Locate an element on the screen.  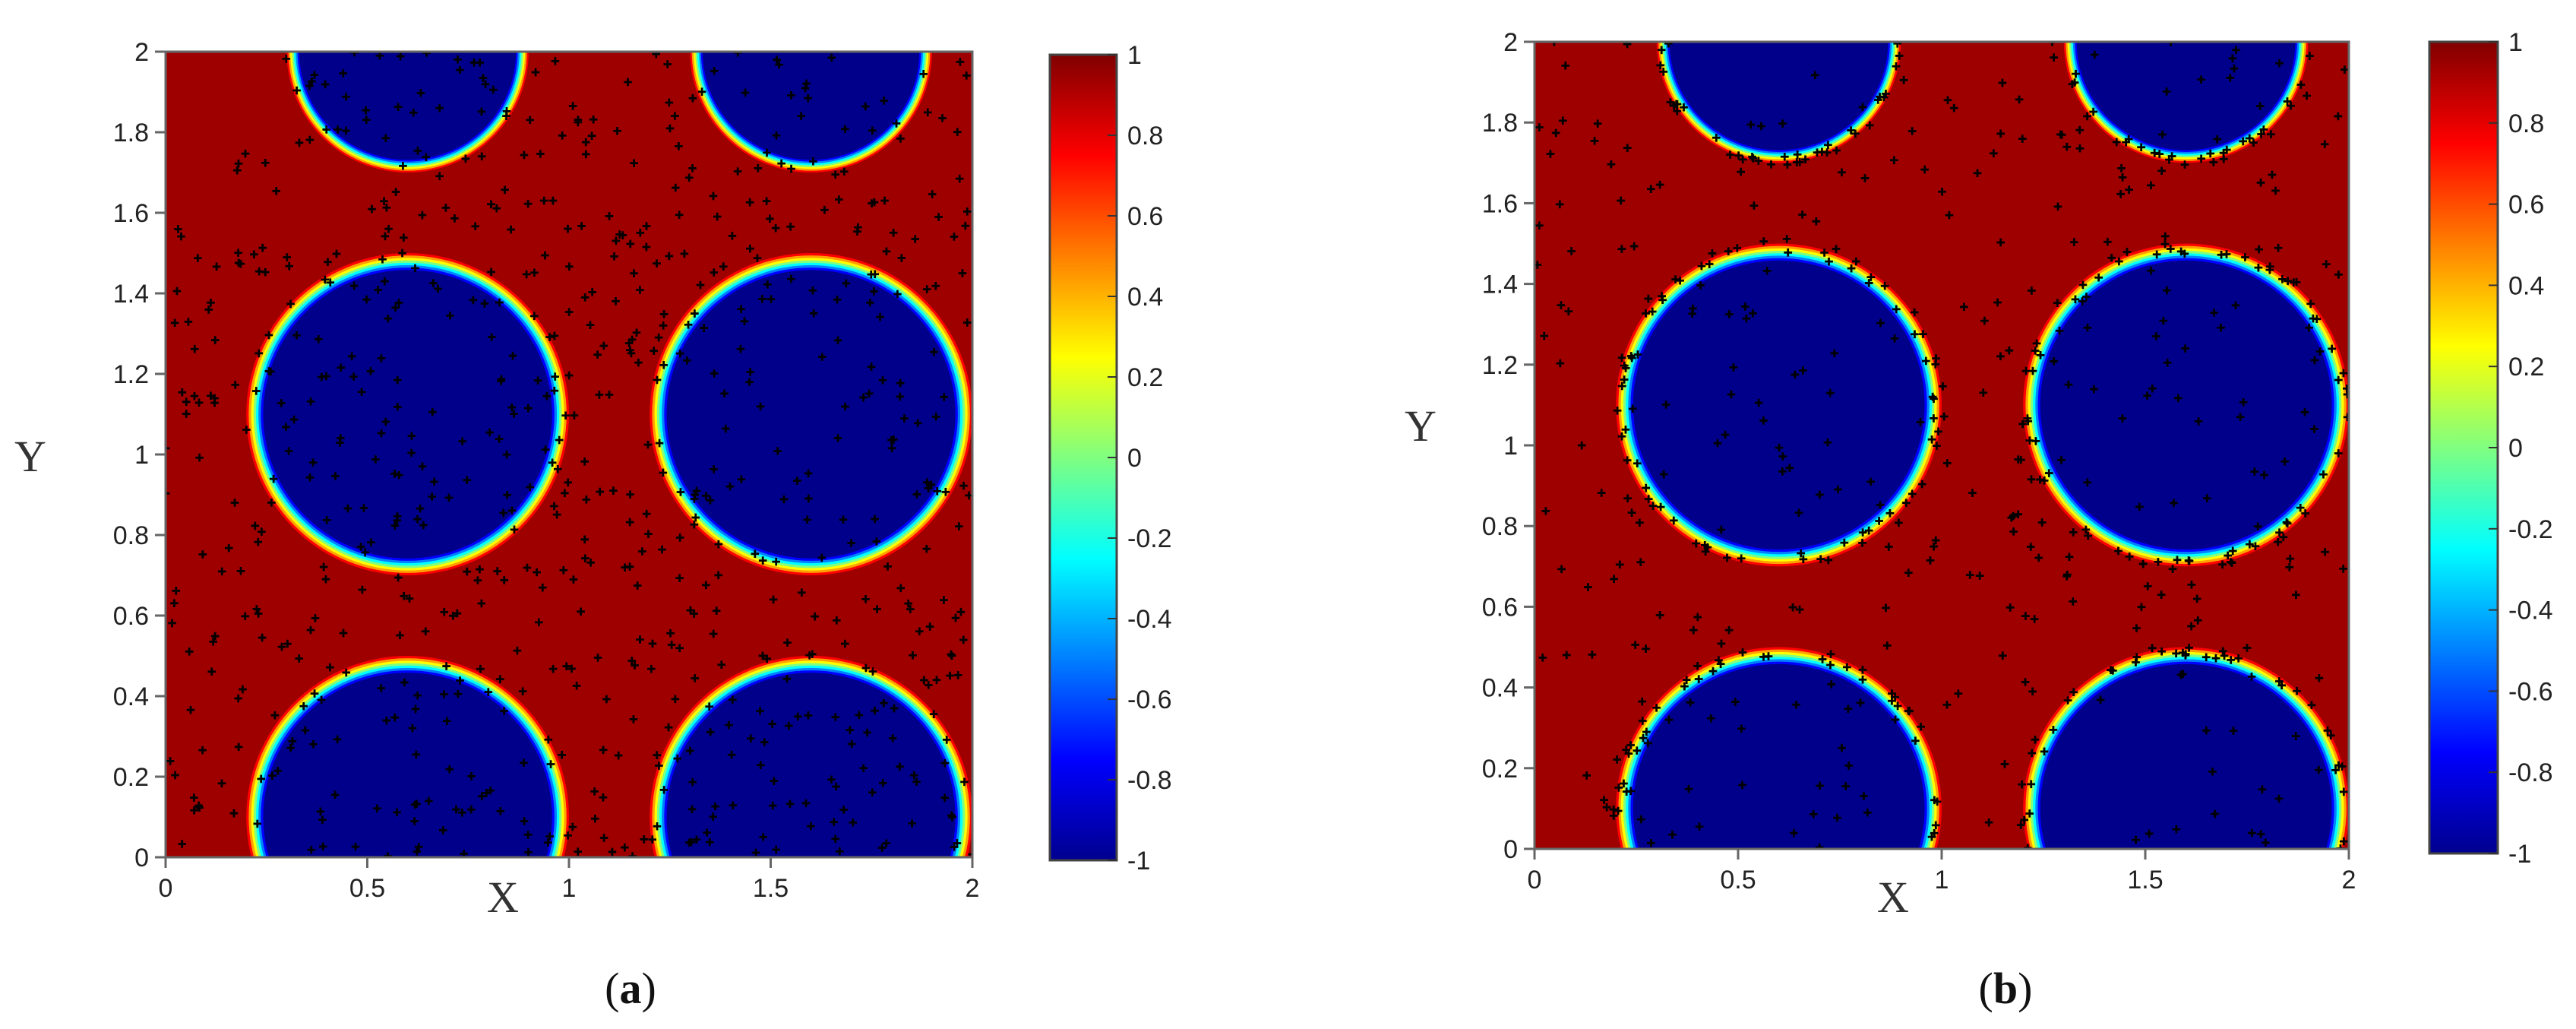
colorbar-b is located at coordinates (2463, 447).